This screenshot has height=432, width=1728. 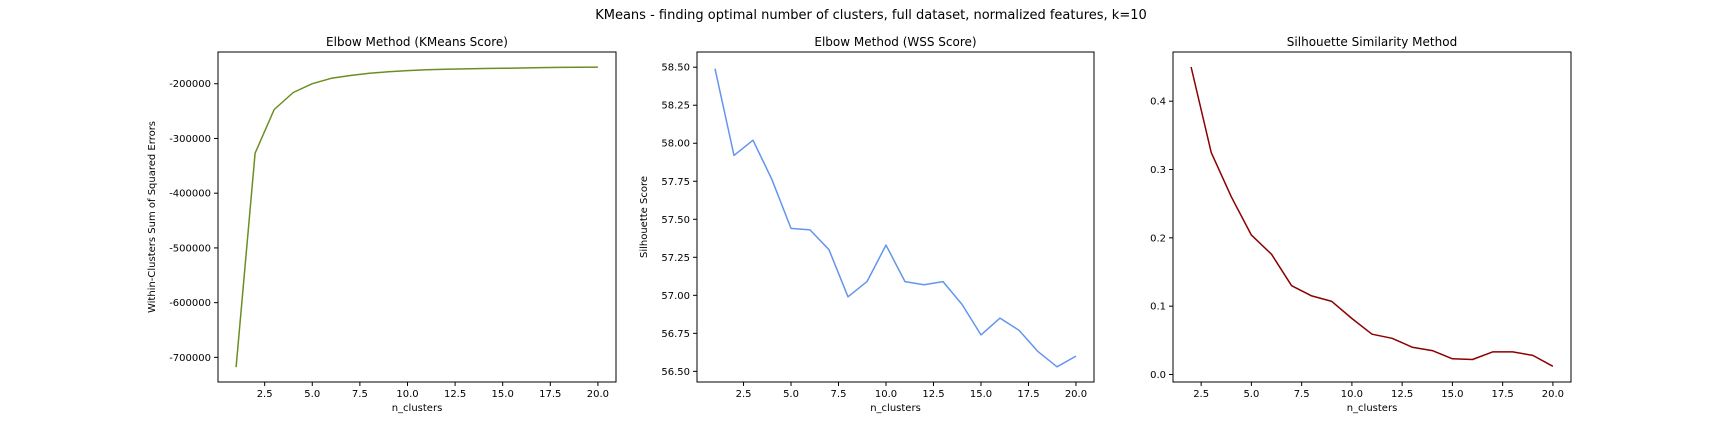 I want to click on y-tick-label: 57.75, so click(x=675, y=182).